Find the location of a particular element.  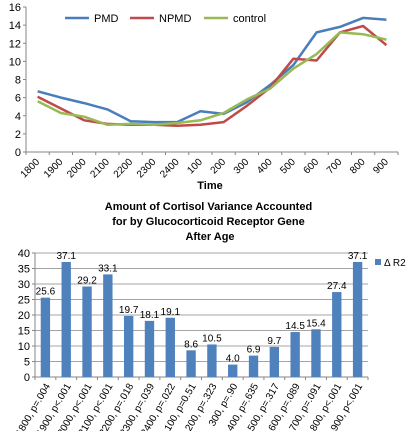

line-chart-y-tick-label: 2 is located at coordinates (18, 135).